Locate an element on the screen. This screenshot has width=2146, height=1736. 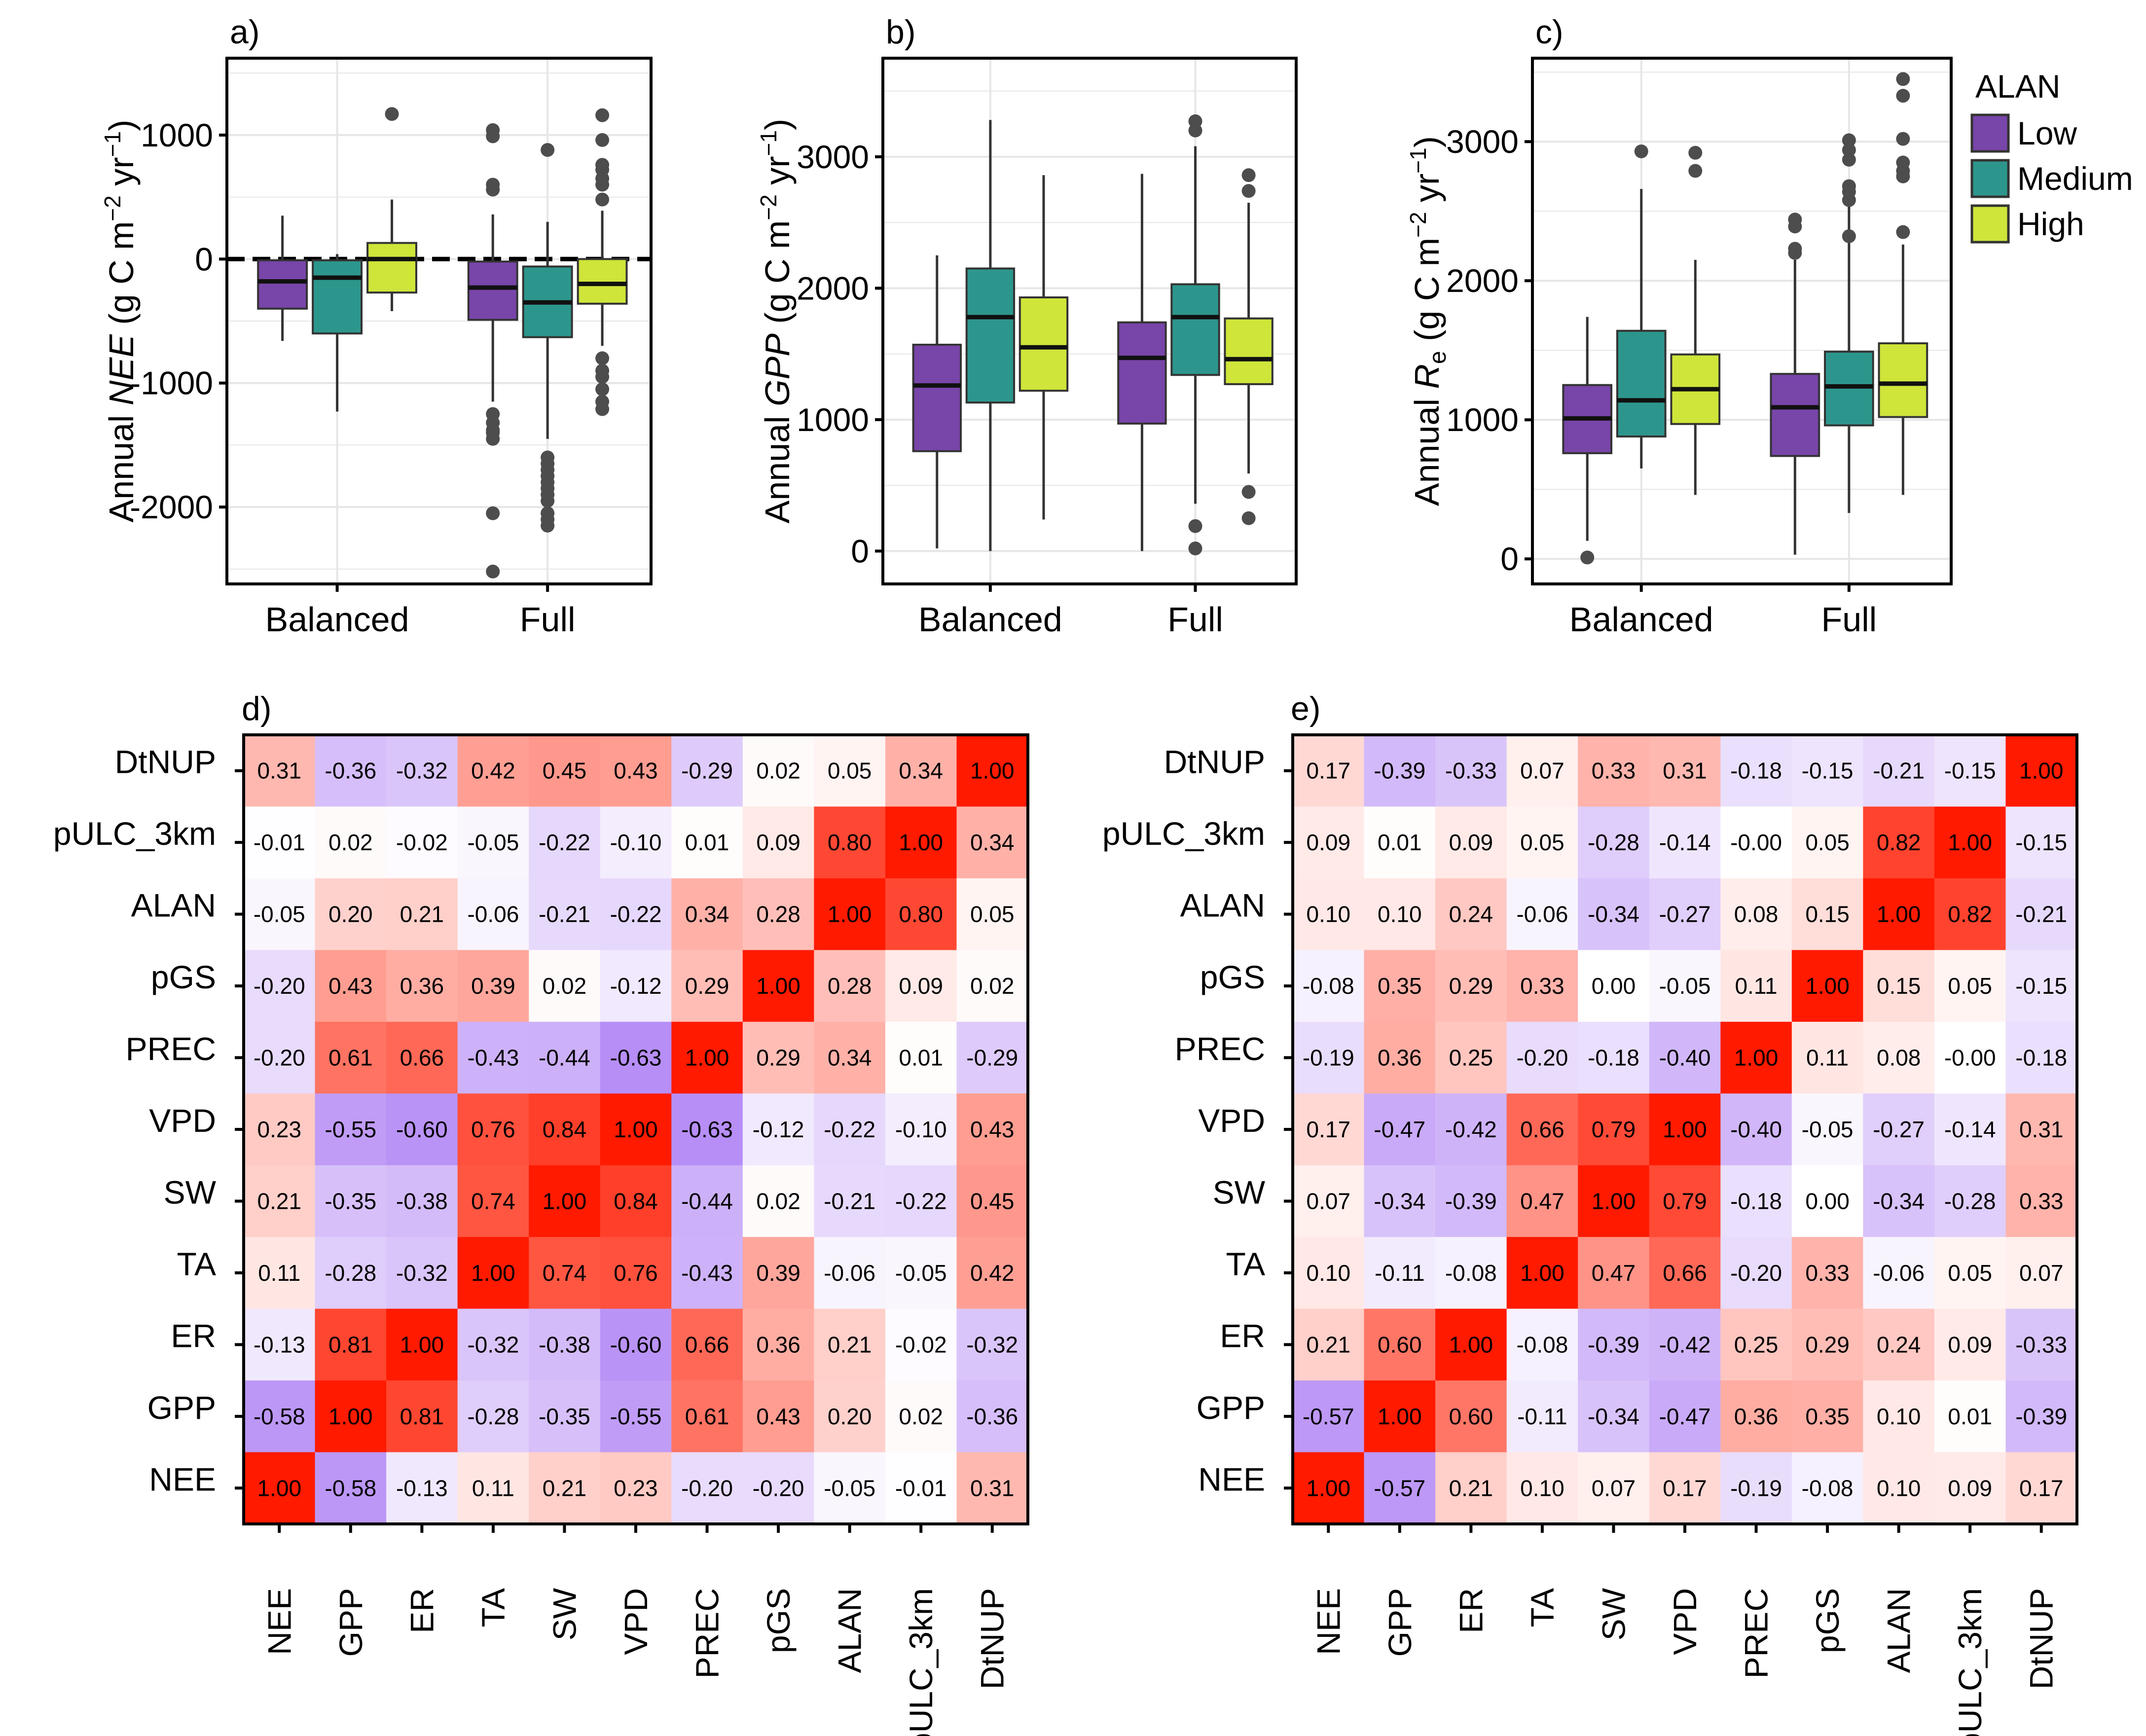
heatmap-cell-value: -0.39 is located at coordinates (1471, 1201).